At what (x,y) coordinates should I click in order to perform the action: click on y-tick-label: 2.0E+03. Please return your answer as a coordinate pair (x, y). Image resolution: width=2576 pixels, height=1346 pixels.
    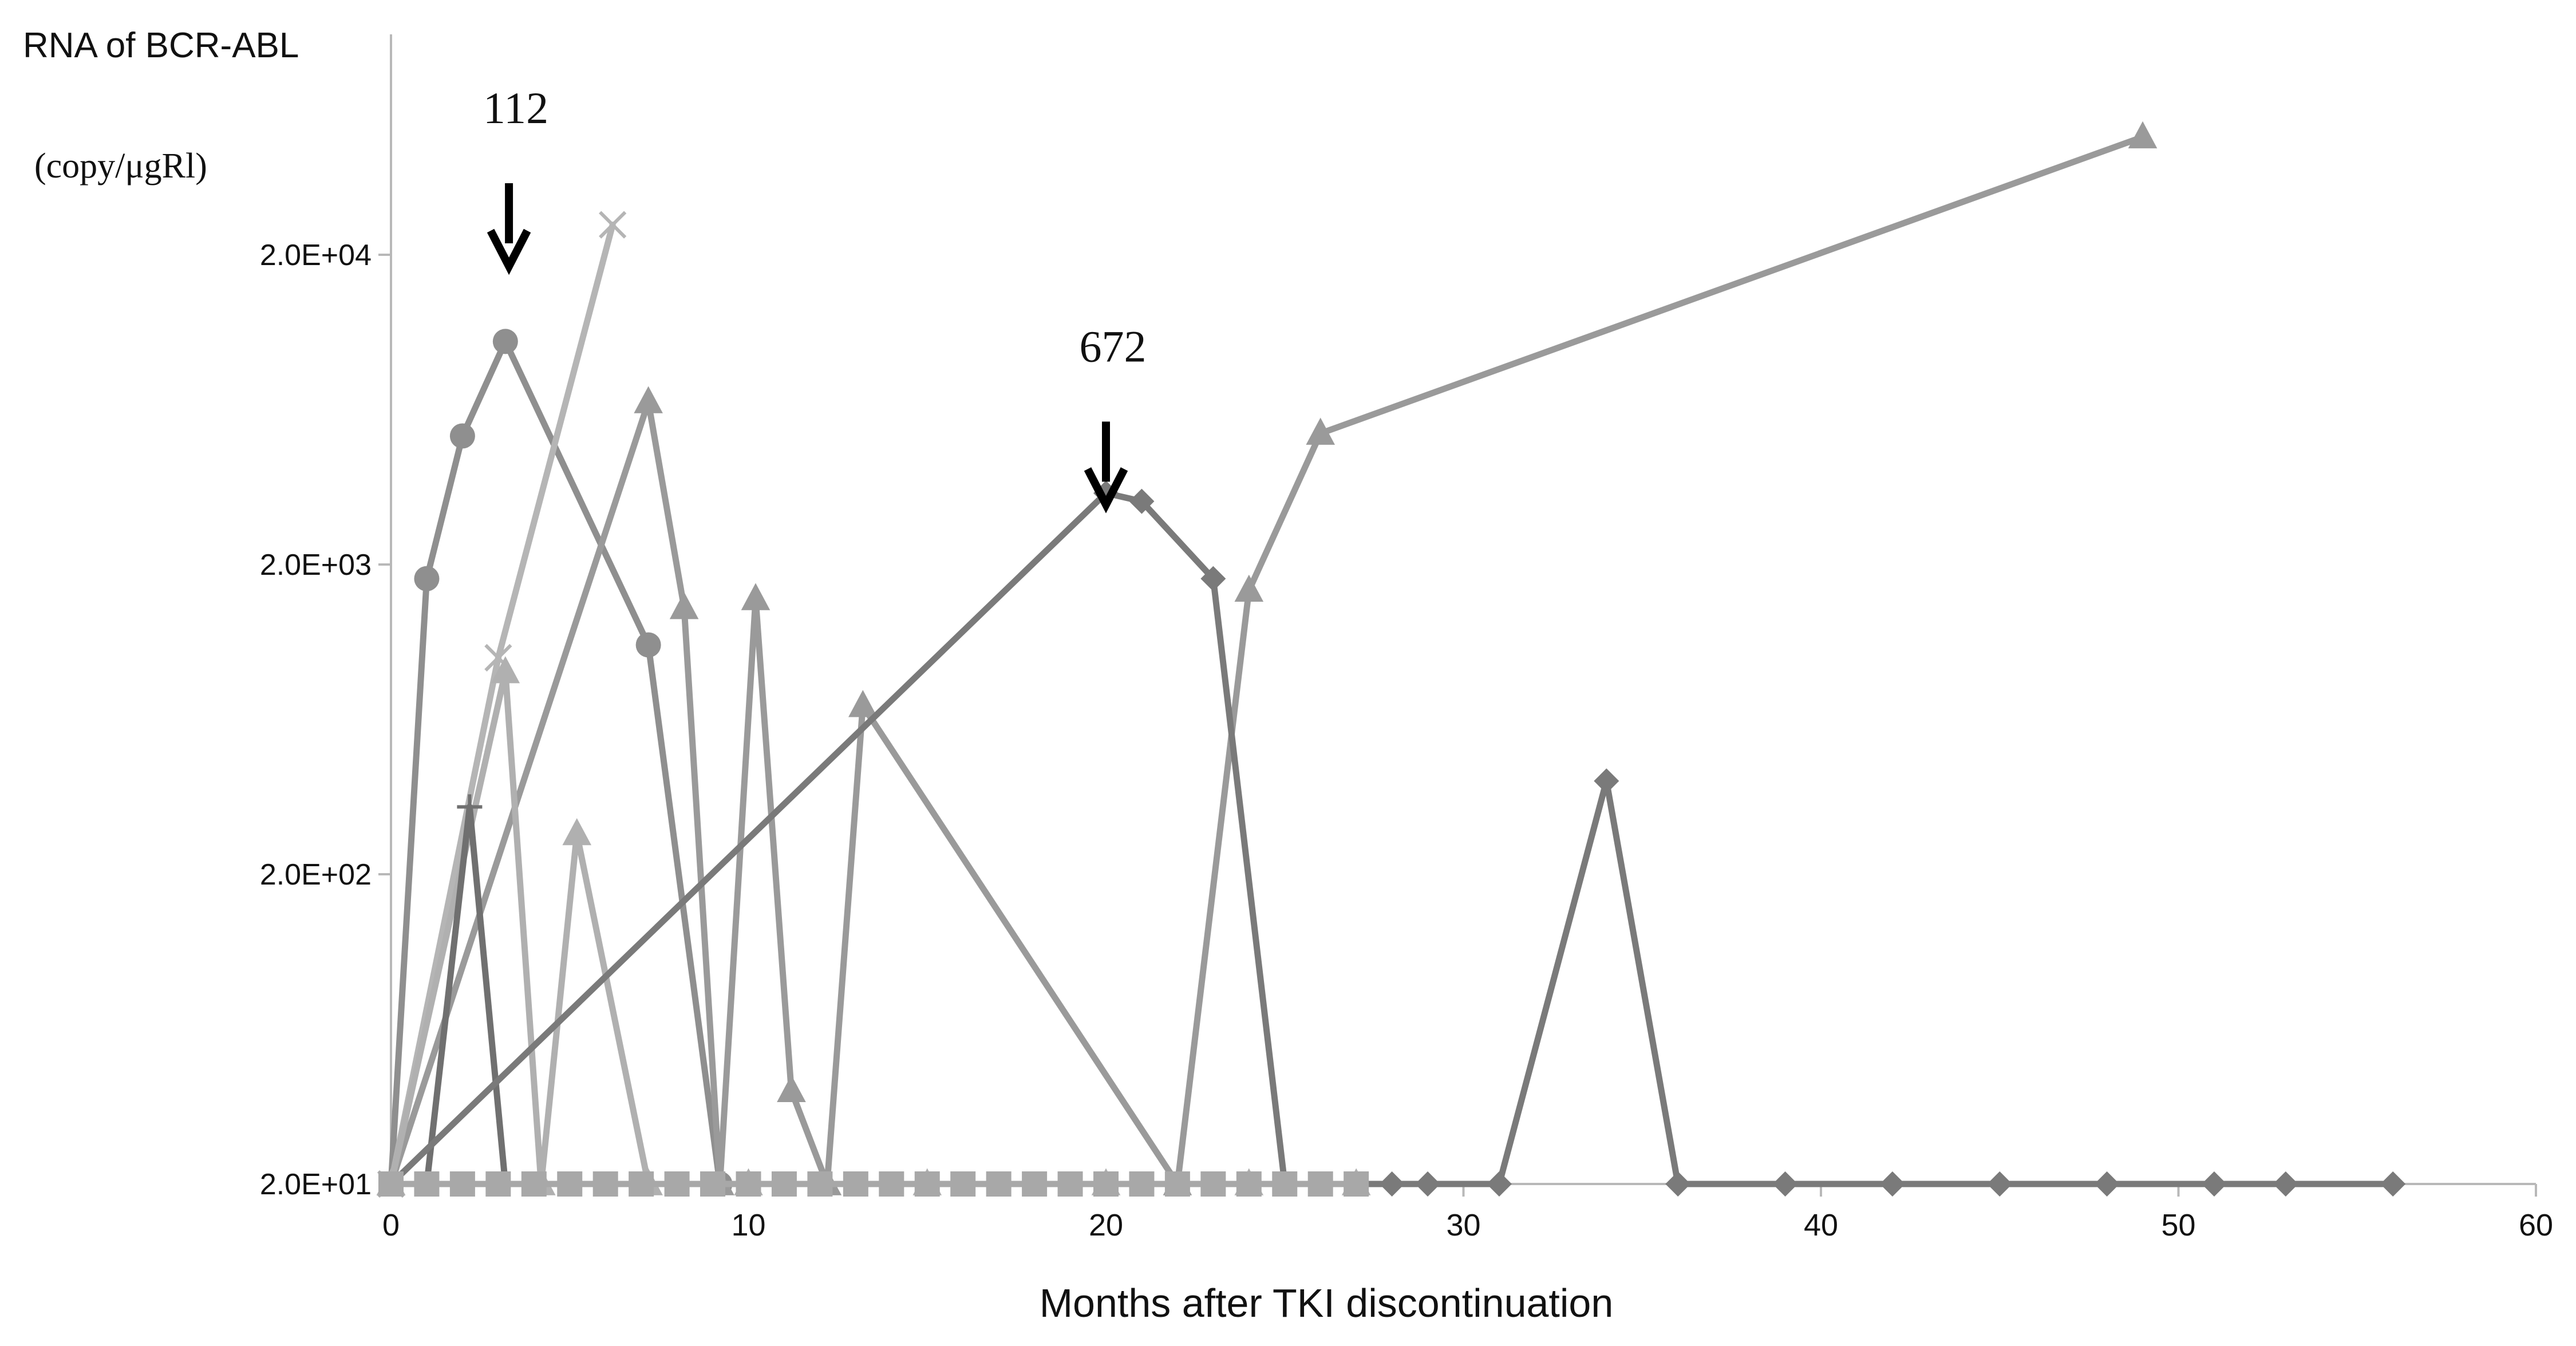
    Looking at the image, I should click on (316, 565).